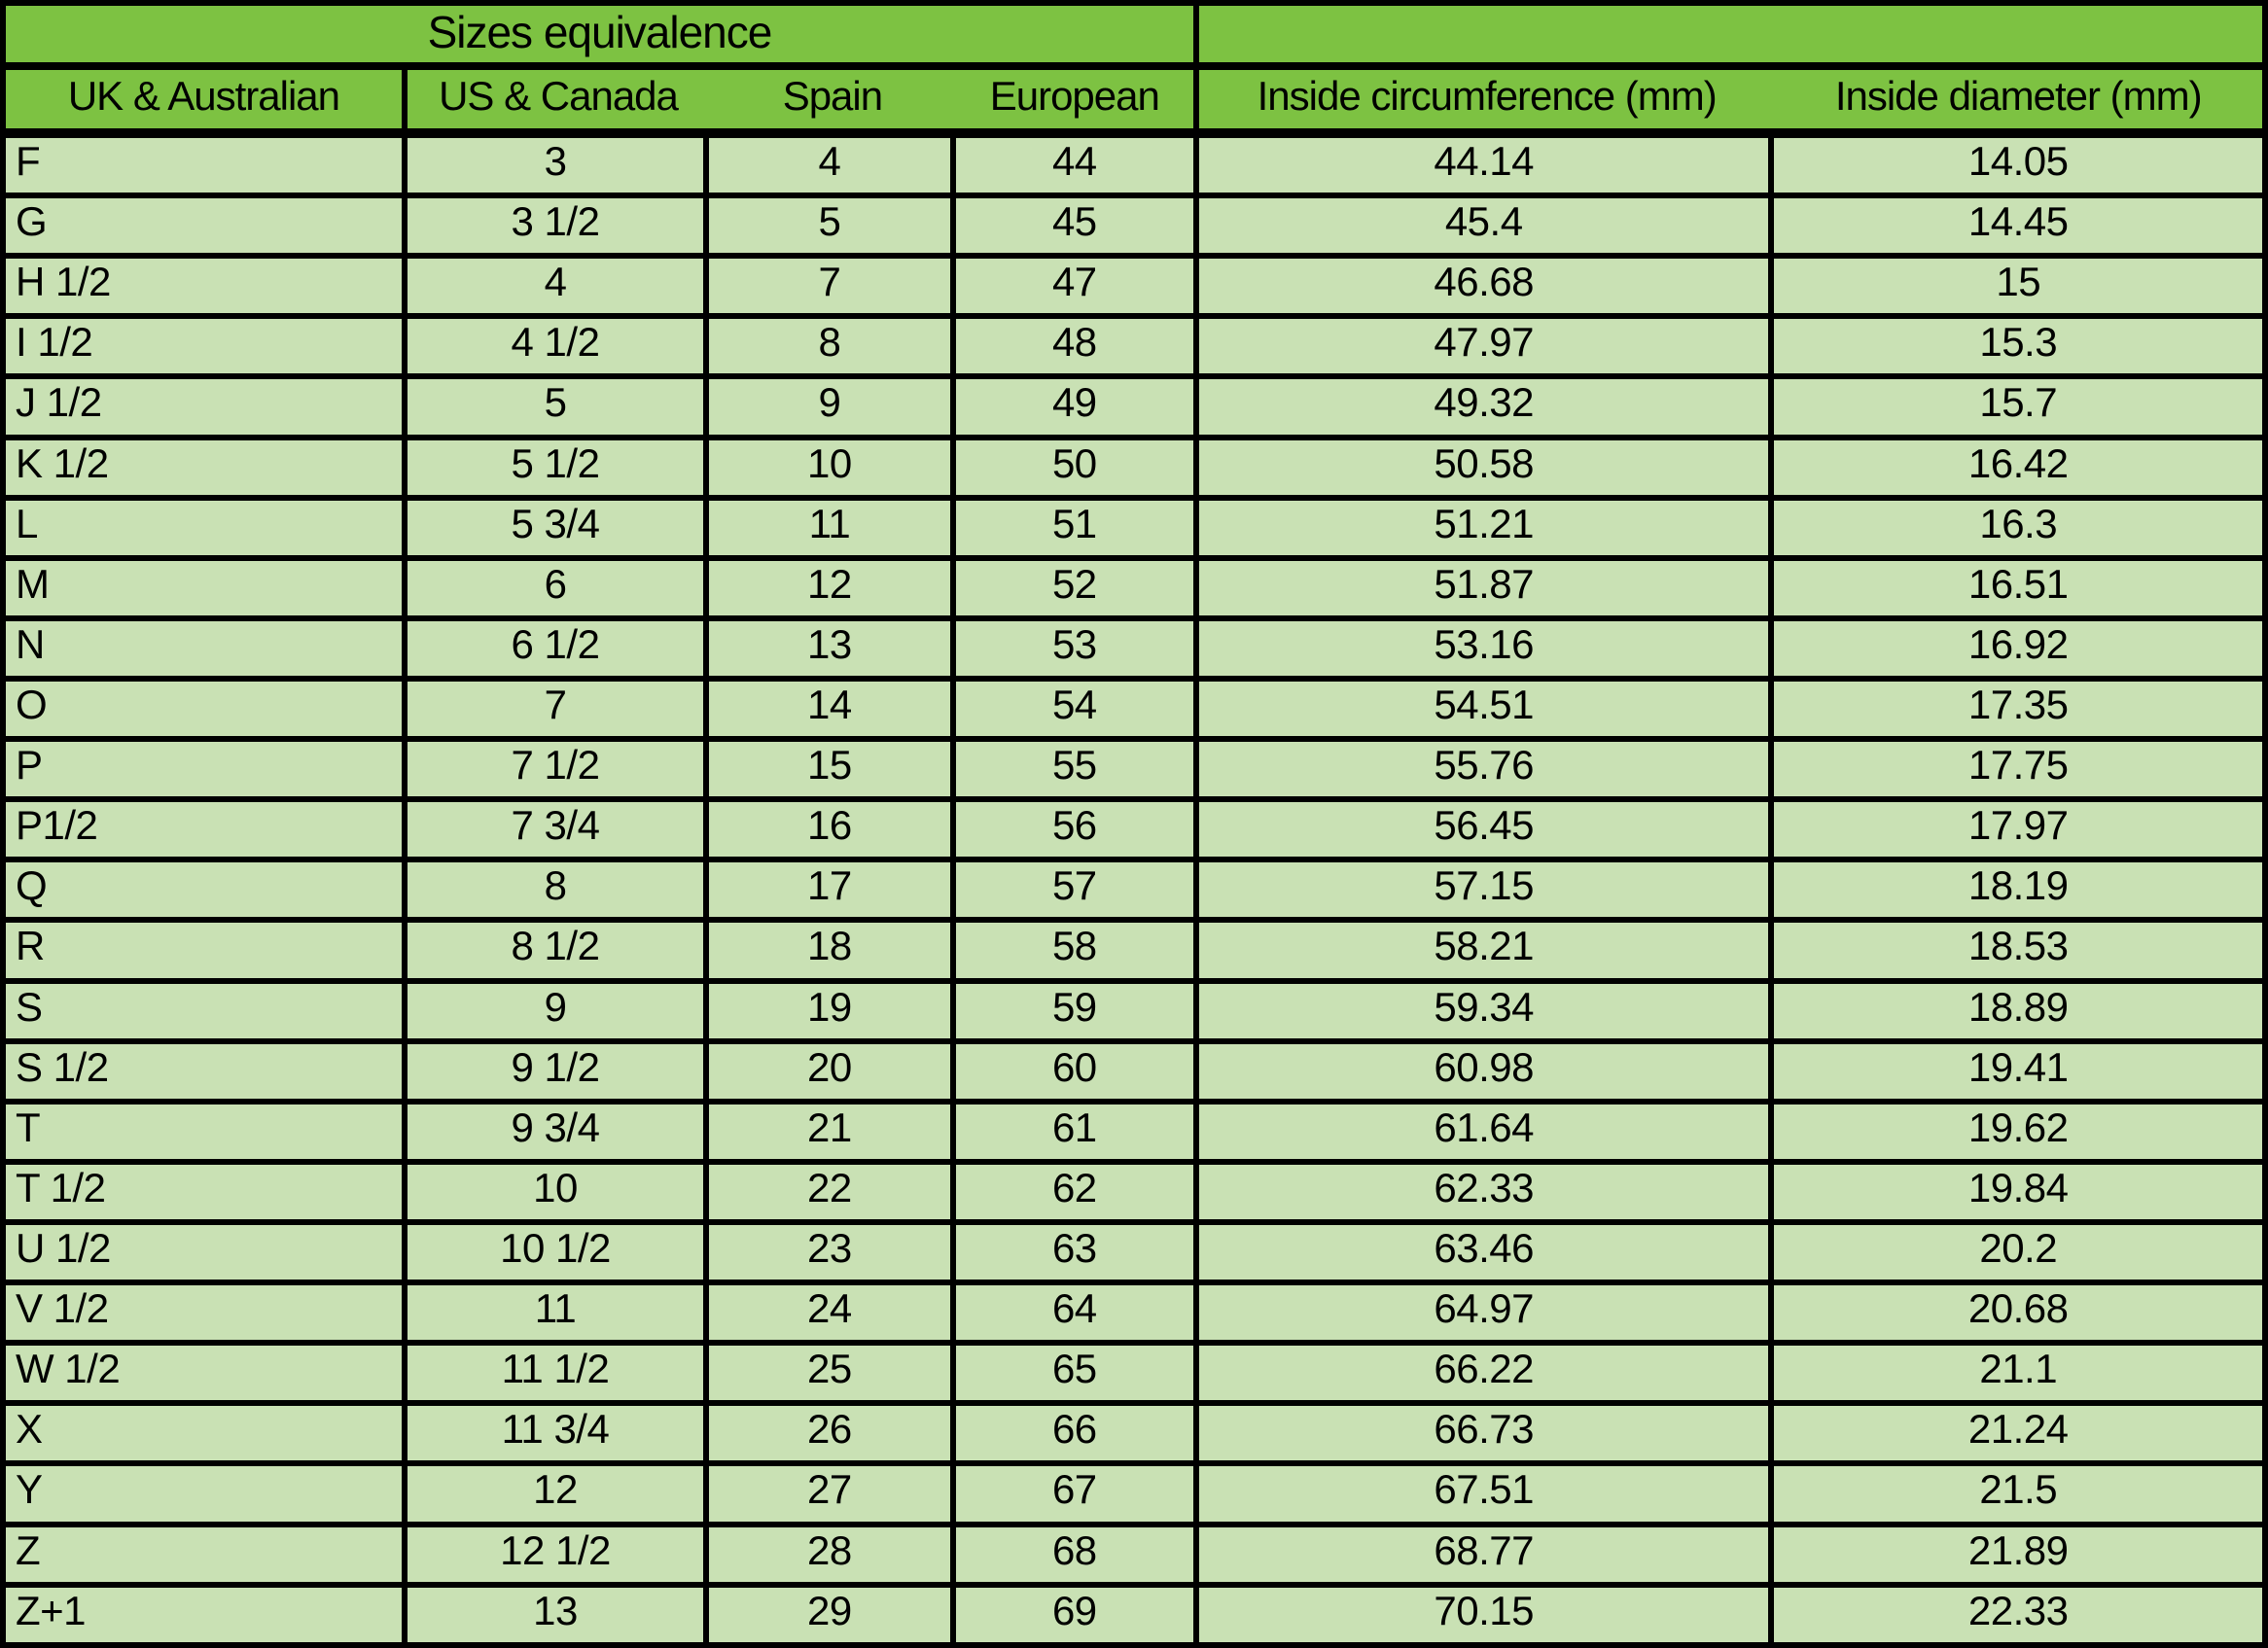 Image resolution: width=2268 pixels, height=1648 pixels. I want to click on cell-uk-australian: T, so click(207, 1134).